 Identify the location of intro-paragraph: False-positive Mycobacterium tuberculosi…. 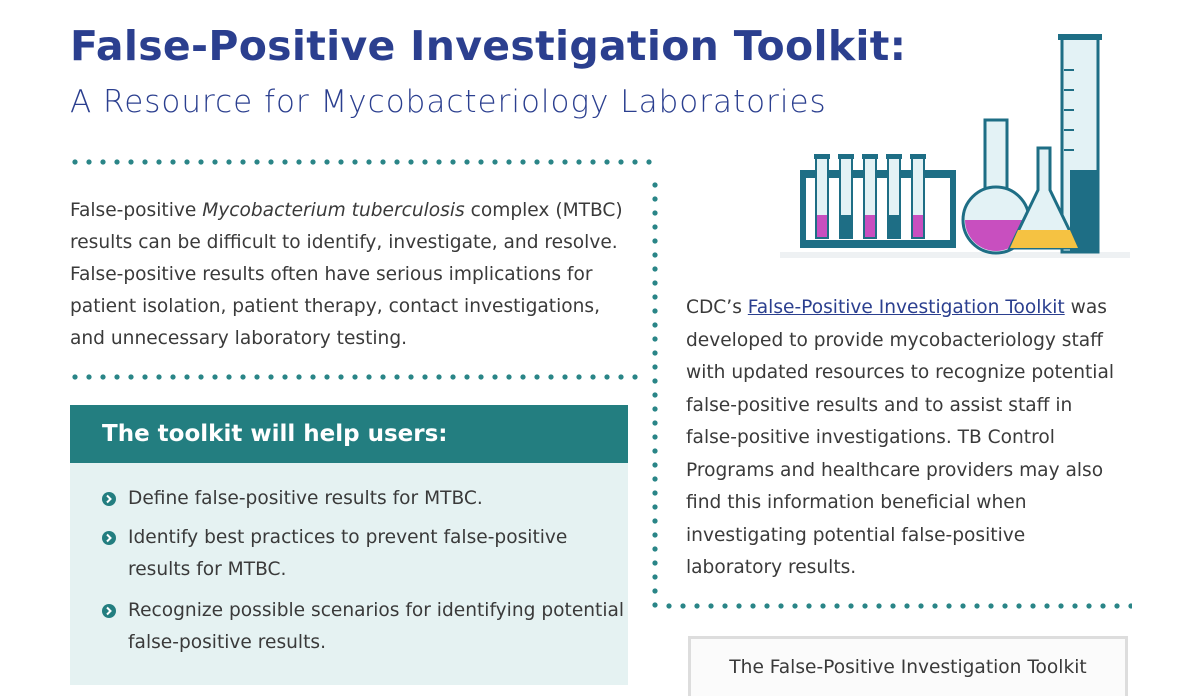
(355, 275).